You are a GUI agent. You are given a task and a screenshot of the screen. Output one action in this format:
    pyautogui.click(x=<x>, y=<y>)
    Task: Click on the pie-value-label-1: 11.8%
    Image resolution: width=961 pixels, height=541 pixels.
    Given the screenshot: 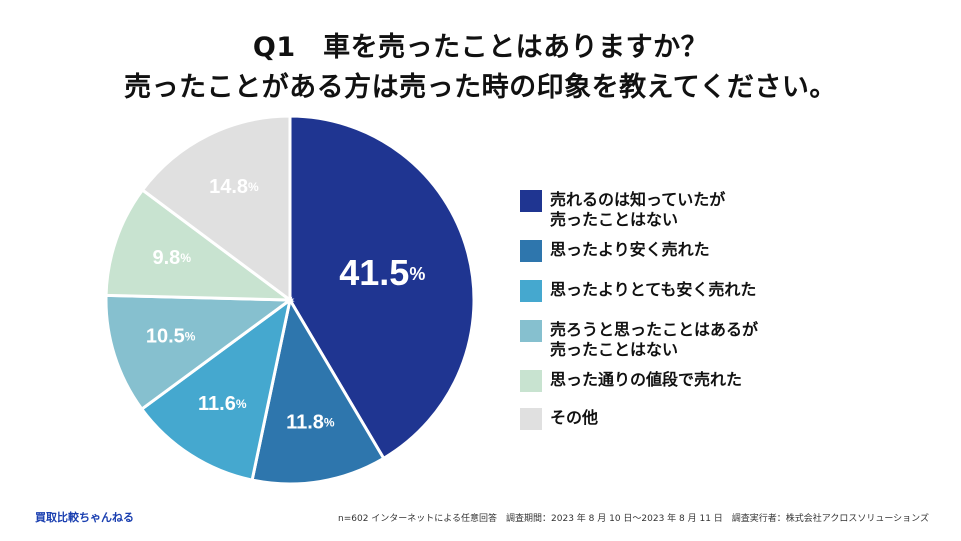 What is the action you would take?
    pyautogui.click(x=310, y=423)
    